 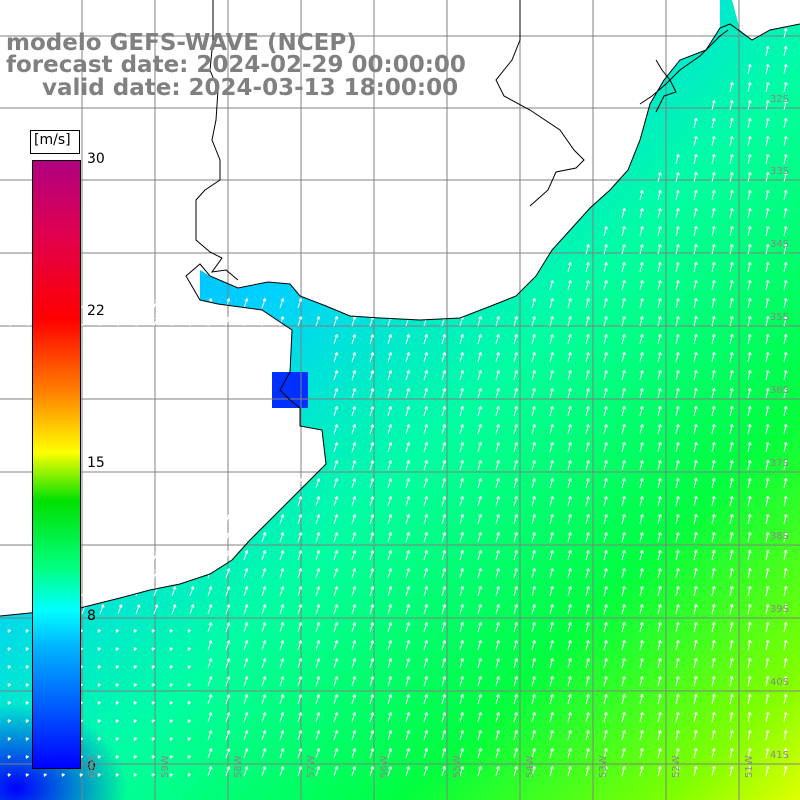 I want to click on colorbar-tick-8: 8, so click(x=91, y=616).